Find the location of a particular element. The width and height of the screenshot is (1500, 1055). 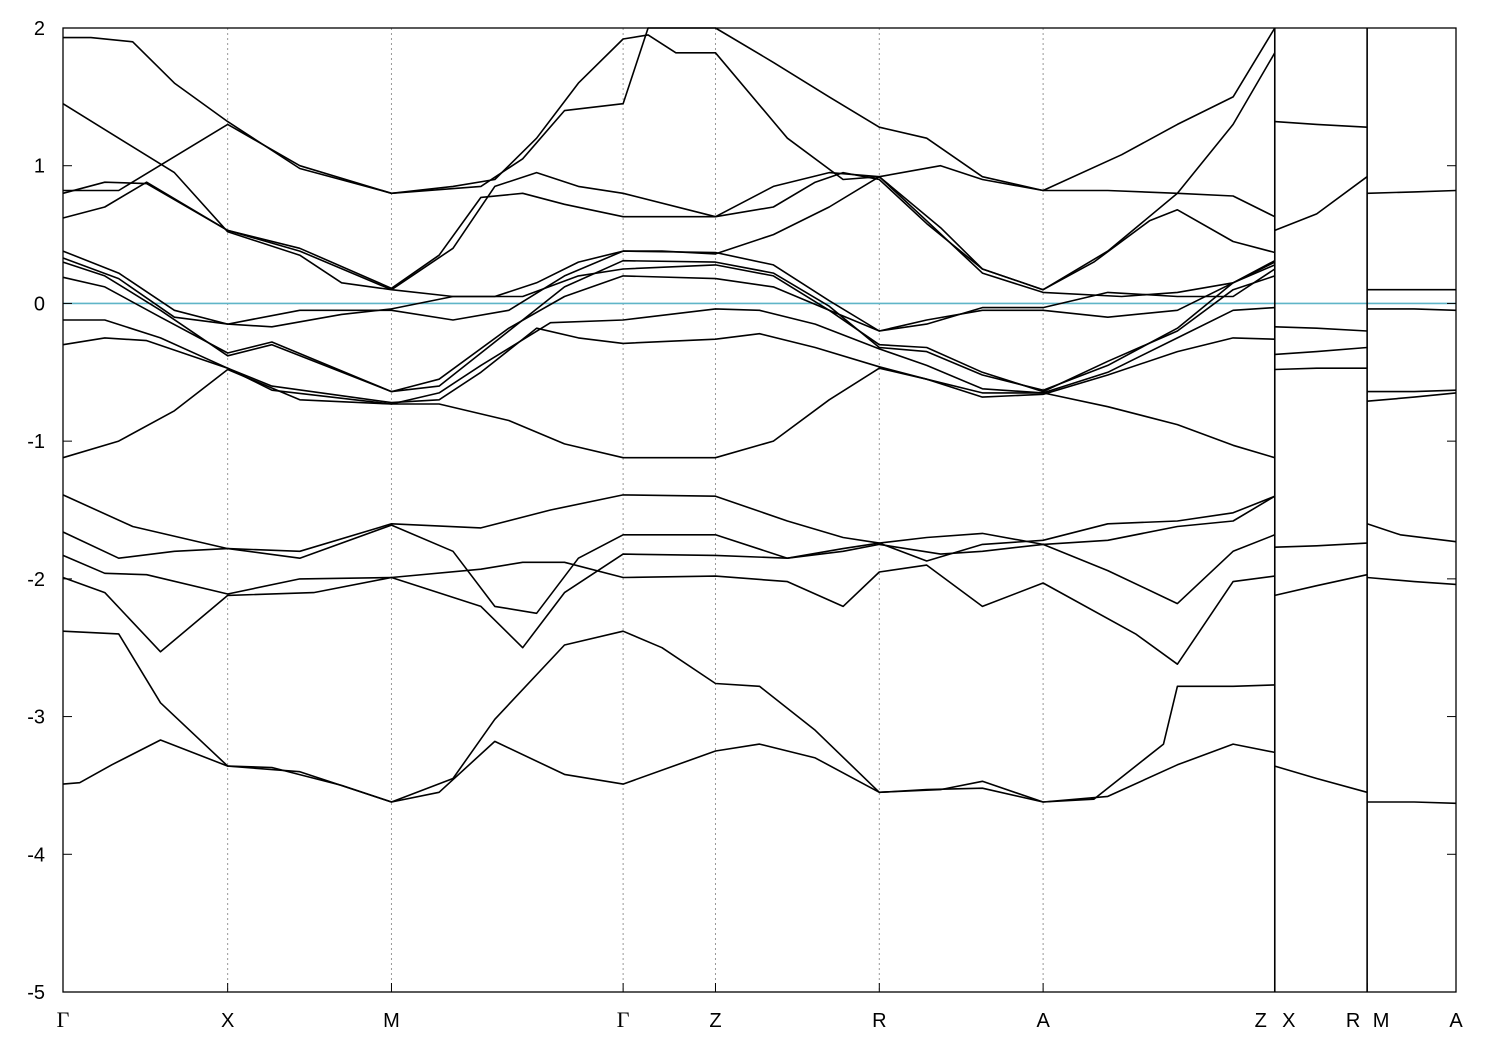

y-tick-label: 2 is located at coordinates (39, 29).